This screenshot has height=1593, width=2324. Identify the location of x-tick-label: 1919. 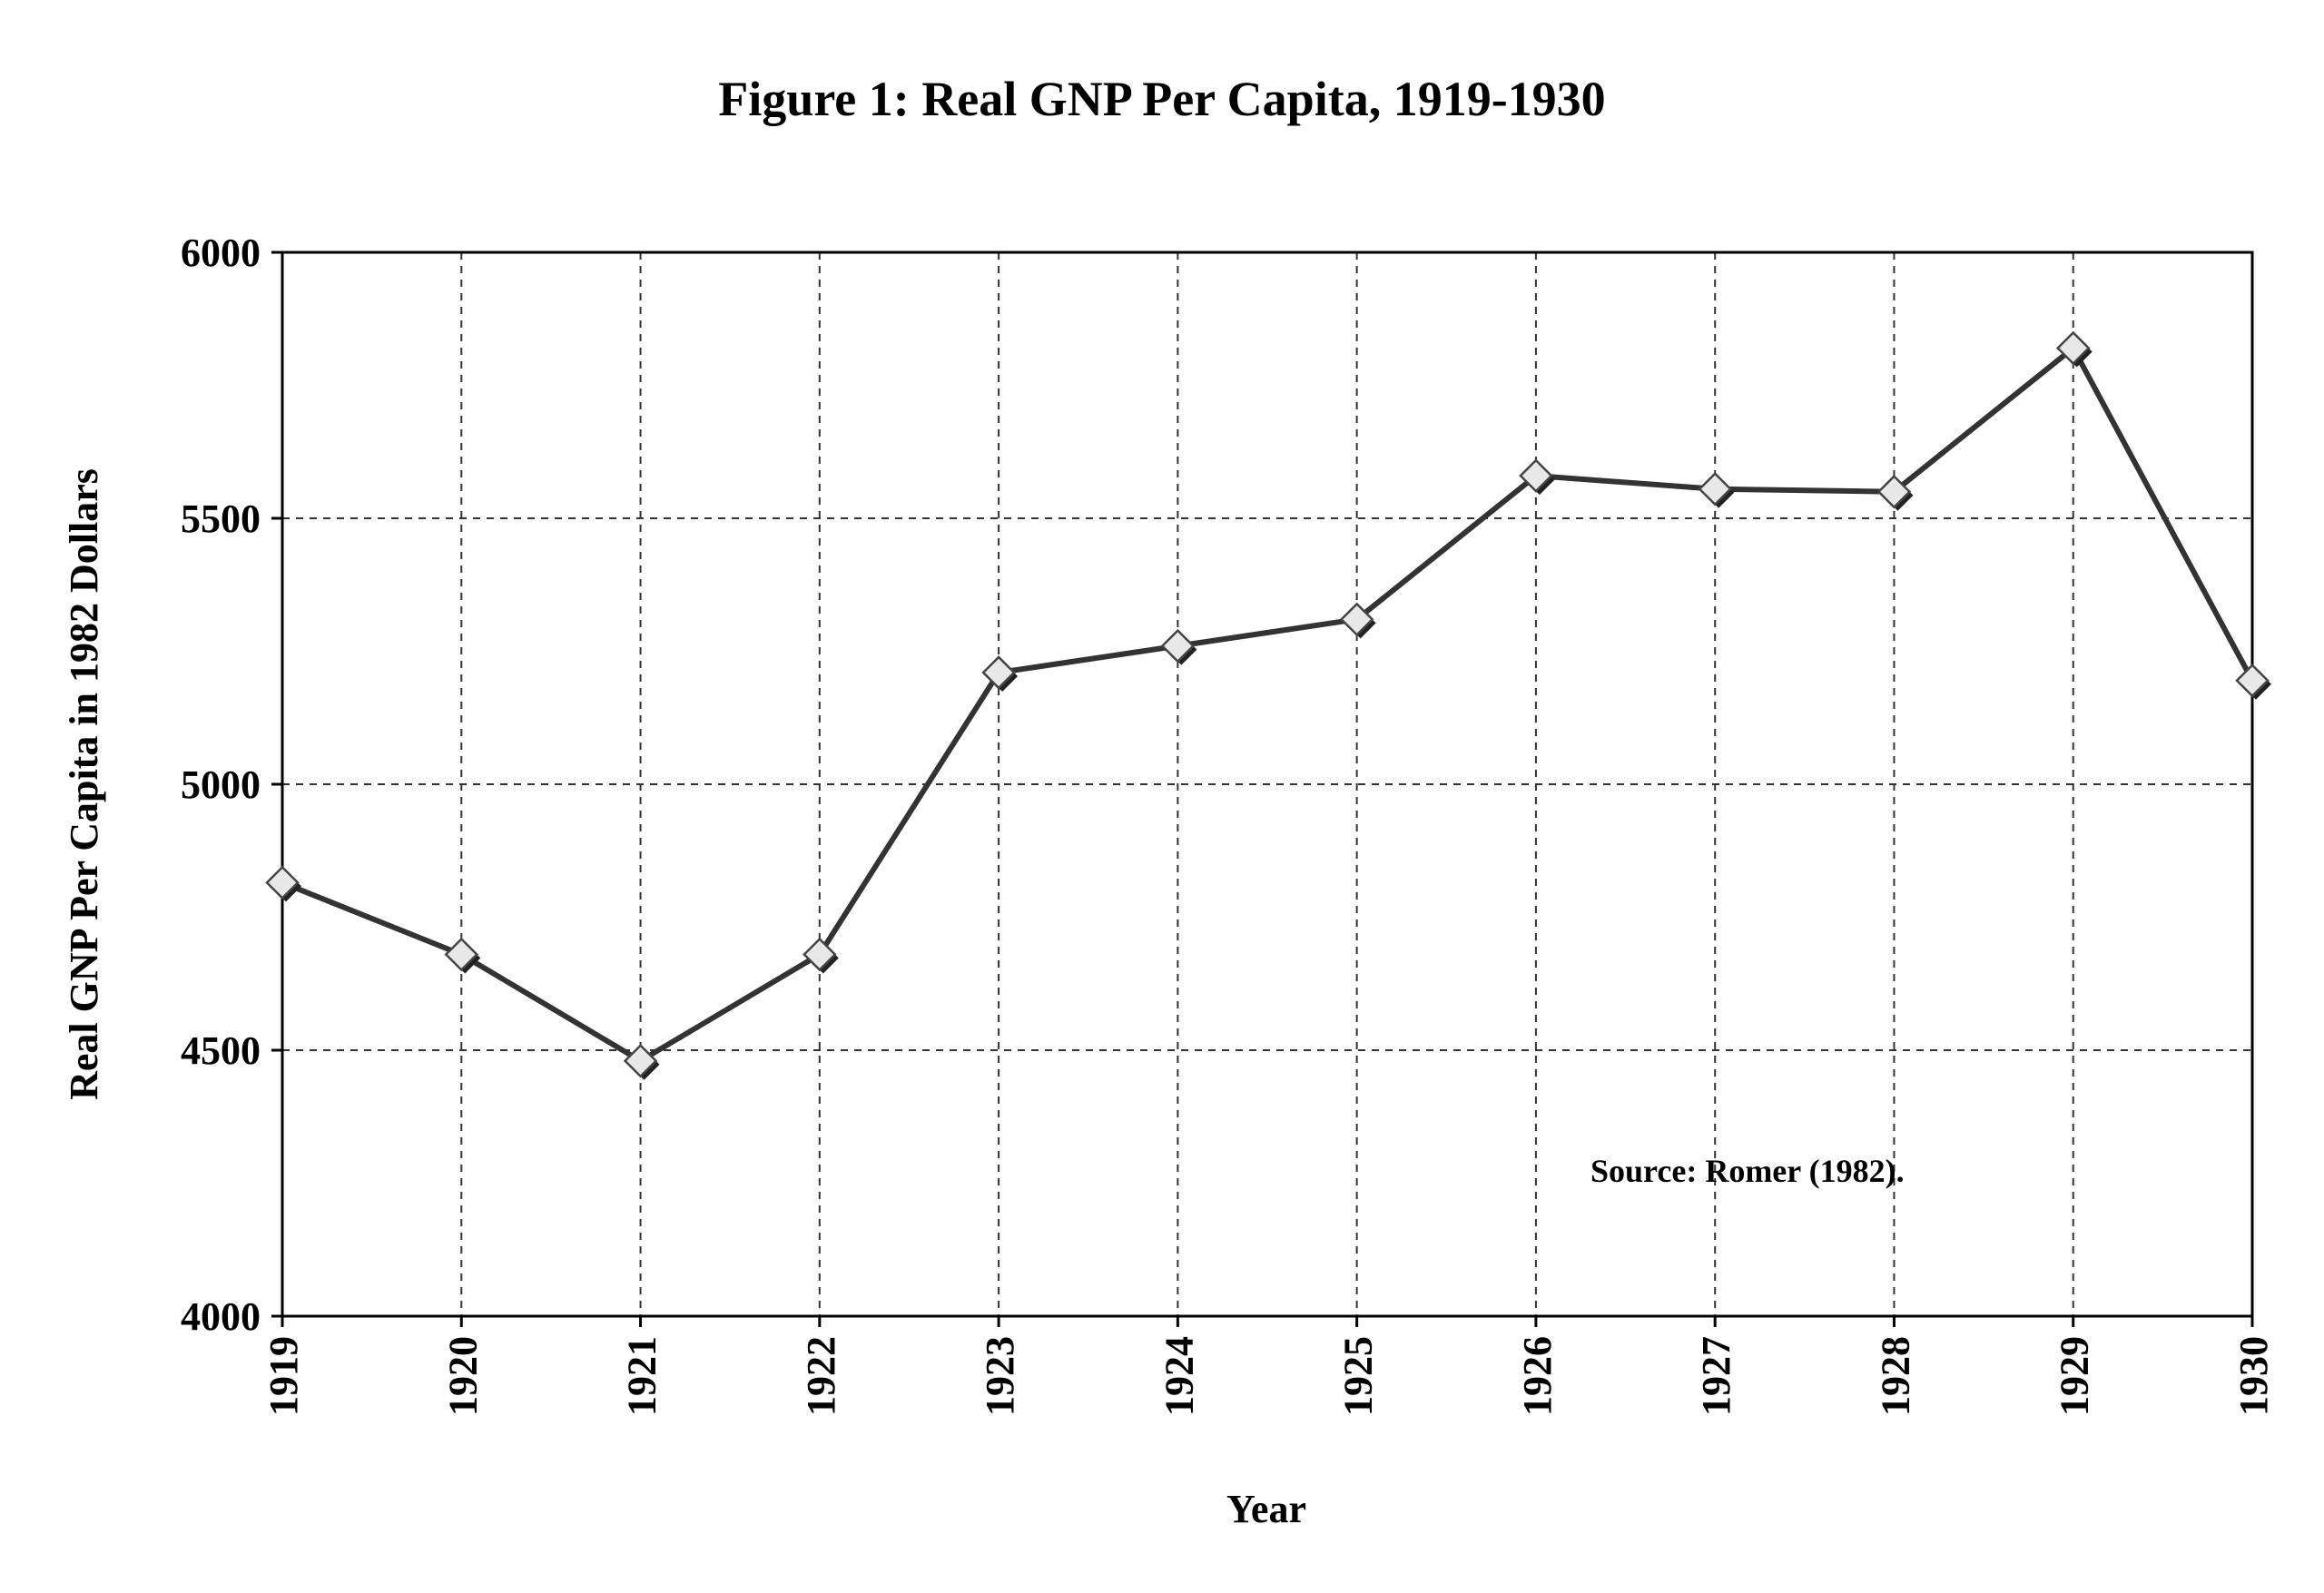
(283, 1376).